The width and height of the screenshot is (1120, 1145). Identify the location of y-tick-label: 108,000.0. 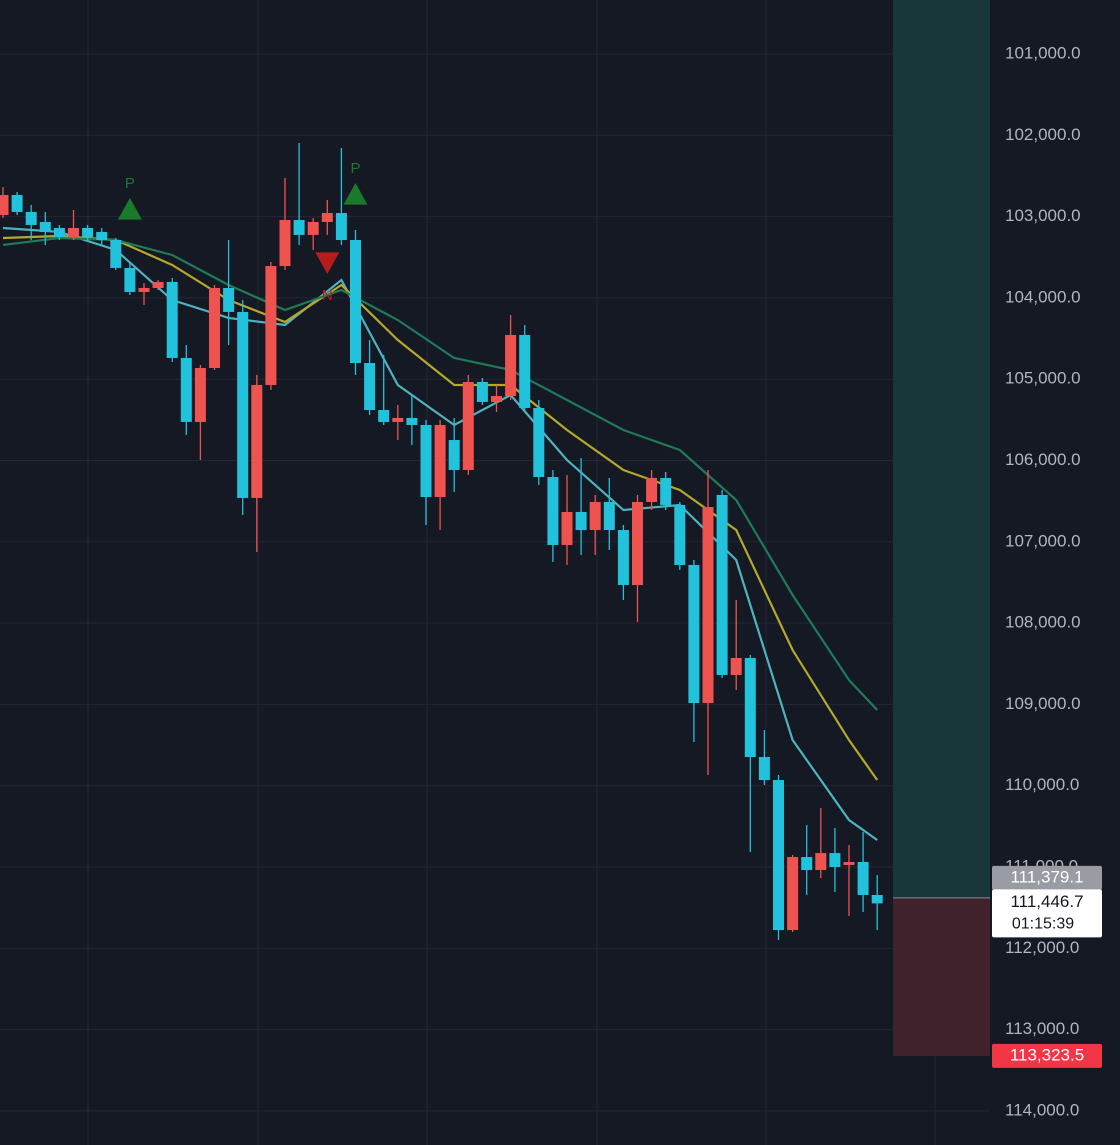
(1043, 622).